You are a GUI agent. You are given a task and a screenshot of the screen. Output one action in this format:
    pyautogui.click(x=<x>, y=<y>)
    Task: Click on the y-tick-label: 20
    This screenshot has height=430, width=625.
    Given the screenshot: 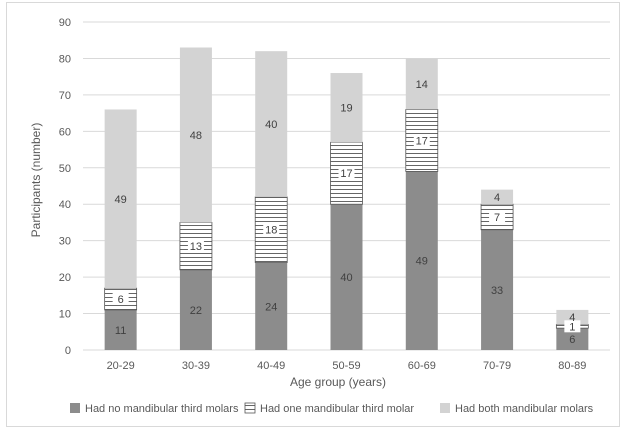 What is the action you would take?
    pyautogui.click(x=65, y=278)
    